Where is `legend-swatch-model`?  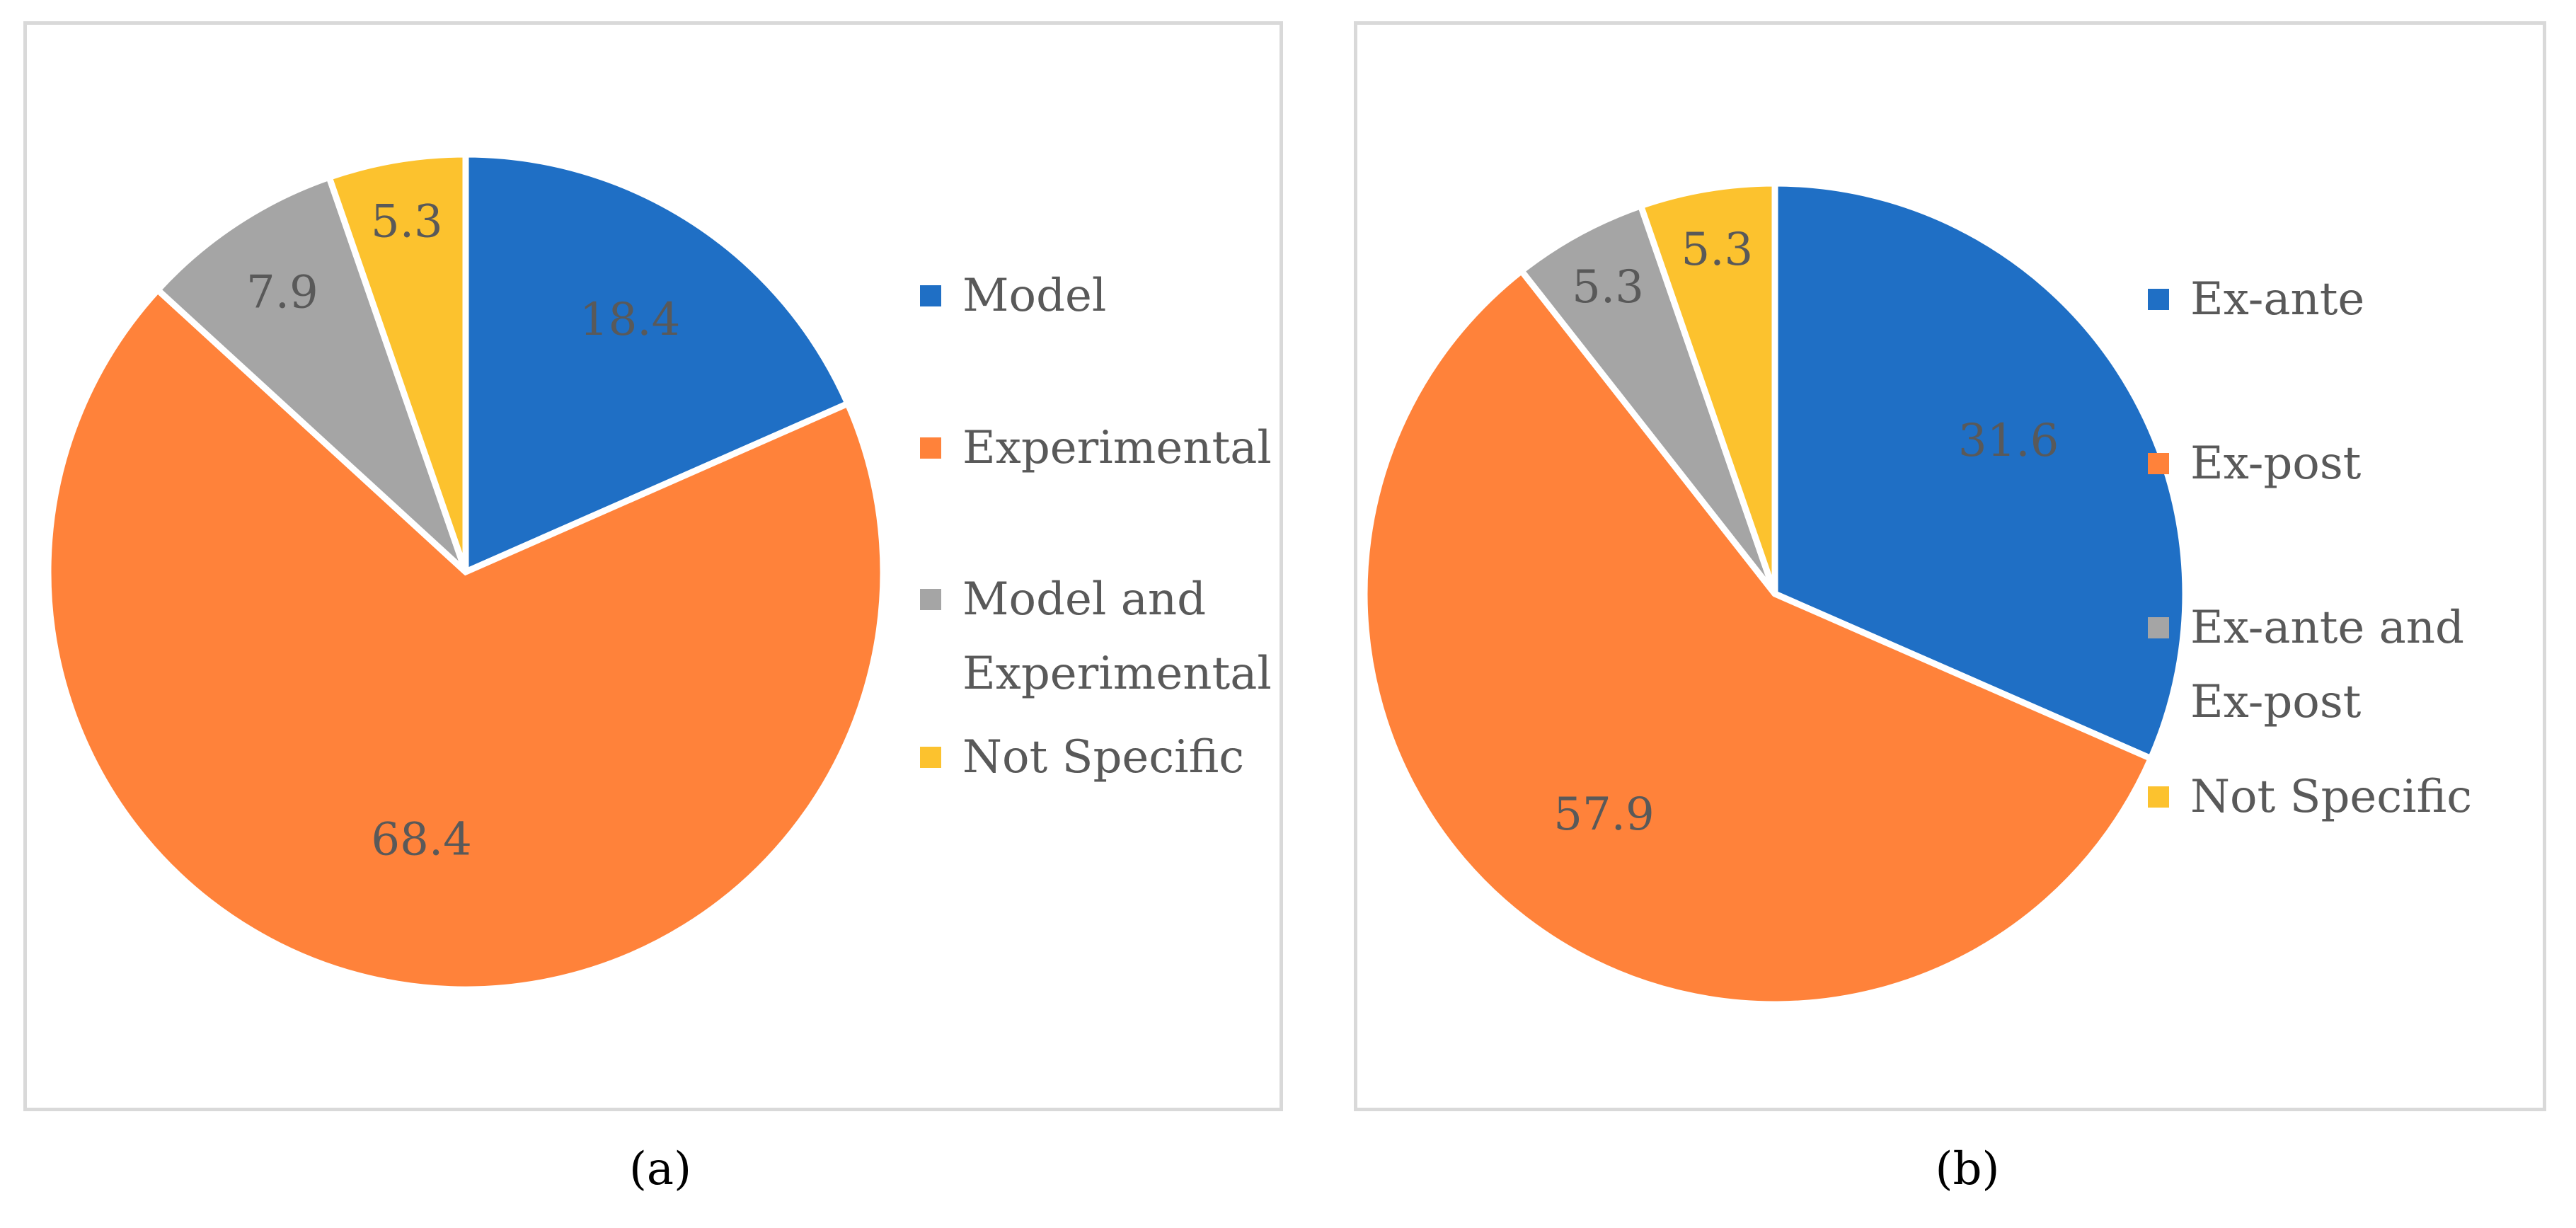
legend-swatch-model is located at coordinates (931, 295).